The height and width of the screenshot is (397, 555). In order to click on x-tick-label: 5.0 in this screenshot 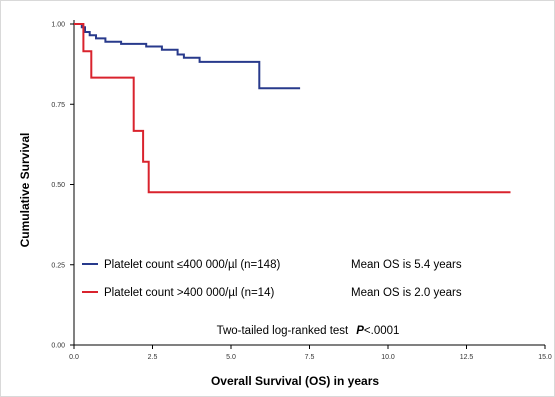, I will do `click(231, 357)`.